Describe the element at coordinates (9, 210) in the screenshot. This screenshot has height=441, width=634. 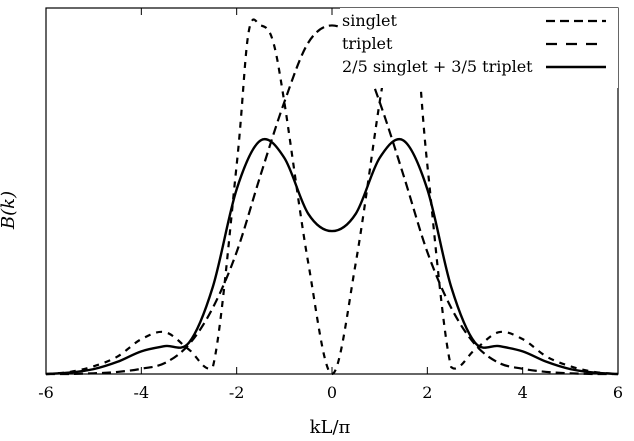
I see `y-axis-label: B(k)` at that location.